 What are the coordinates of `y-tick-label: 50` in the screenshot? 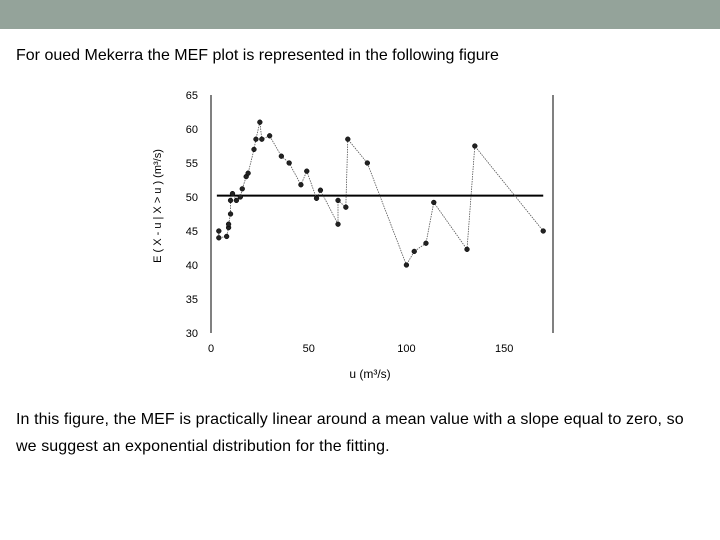 It's located at (192, 198).